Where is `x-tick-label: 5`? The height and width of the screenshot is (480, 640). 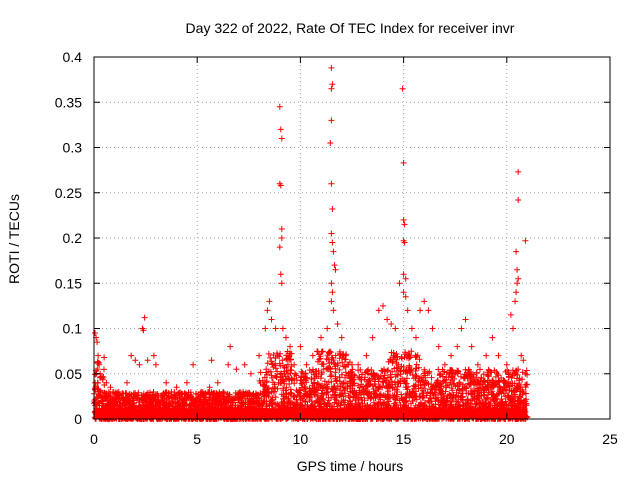 x-tick-label: 5 is located at coordinates (197, 439).